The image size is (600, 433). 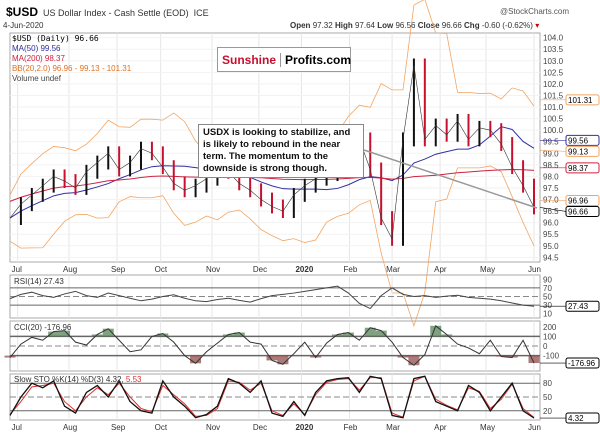 What do you see at coordinates (272, 297) in the screenshot?
I see `rsi-line` at bounding box center [272, 297].